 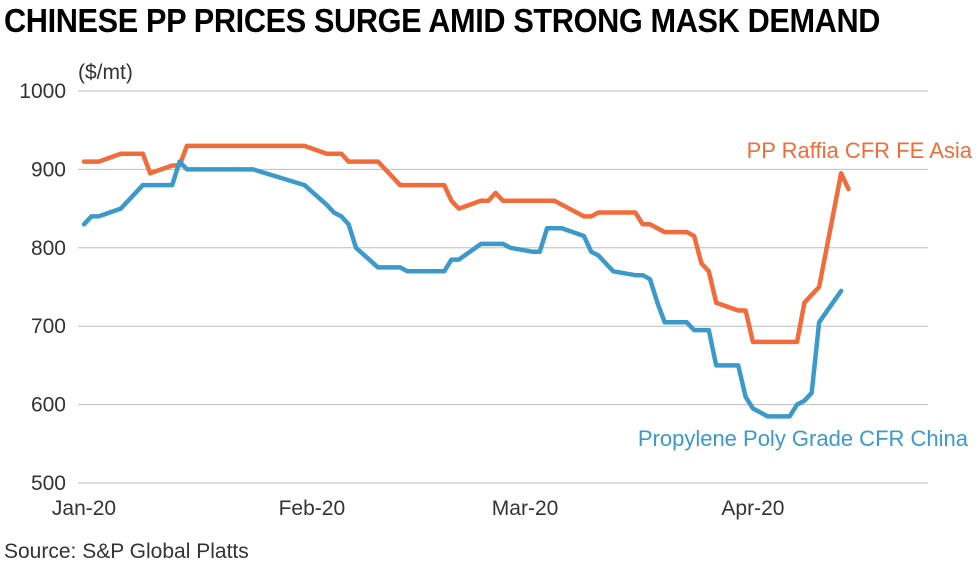 I want to click on y-tick-label: 700, so click(x=48, y=326).